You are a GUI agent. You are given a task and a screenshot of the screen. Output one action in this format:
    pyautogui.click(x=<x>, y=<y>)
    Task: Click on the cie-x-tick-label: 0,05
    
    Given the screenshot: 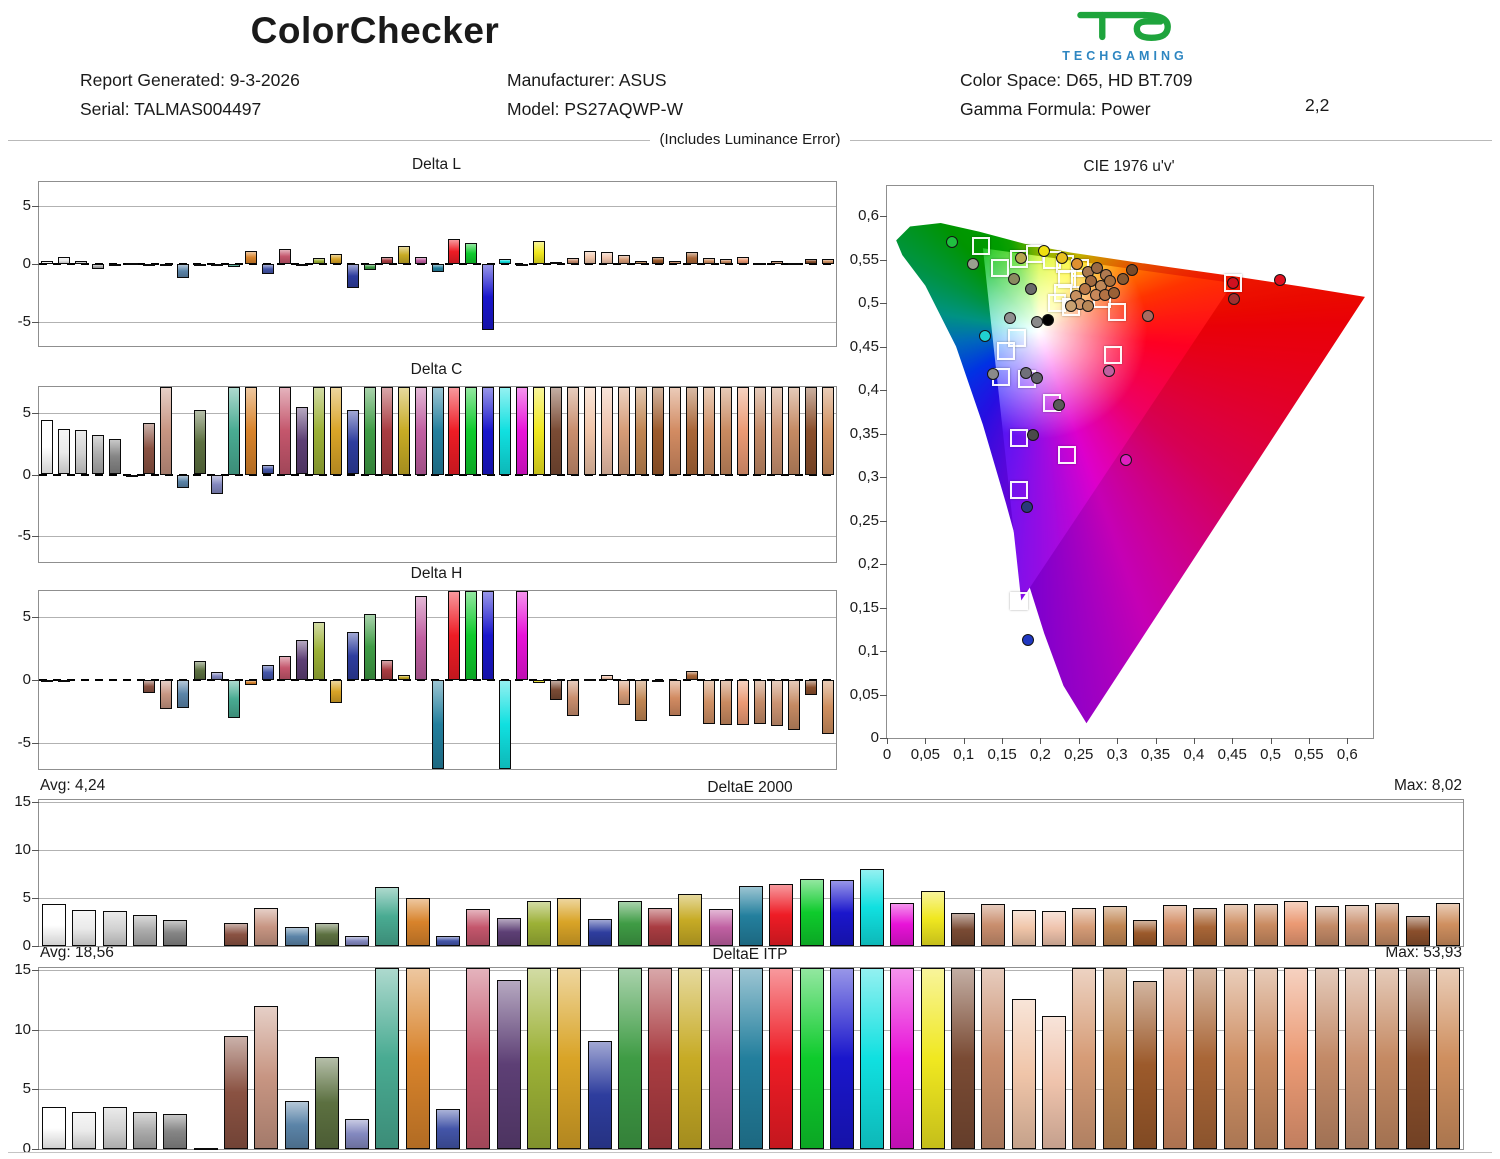 What is the action you would take?
    pyautogui.click(x=925, y=754)
    